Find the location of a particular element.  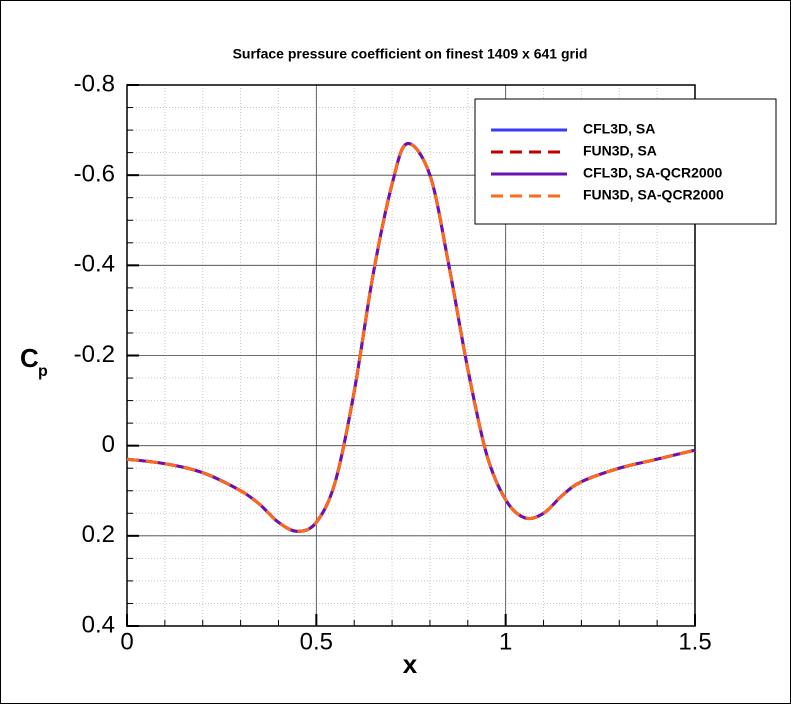

y-tick-label: 0 is located at coordinates (108, 444).